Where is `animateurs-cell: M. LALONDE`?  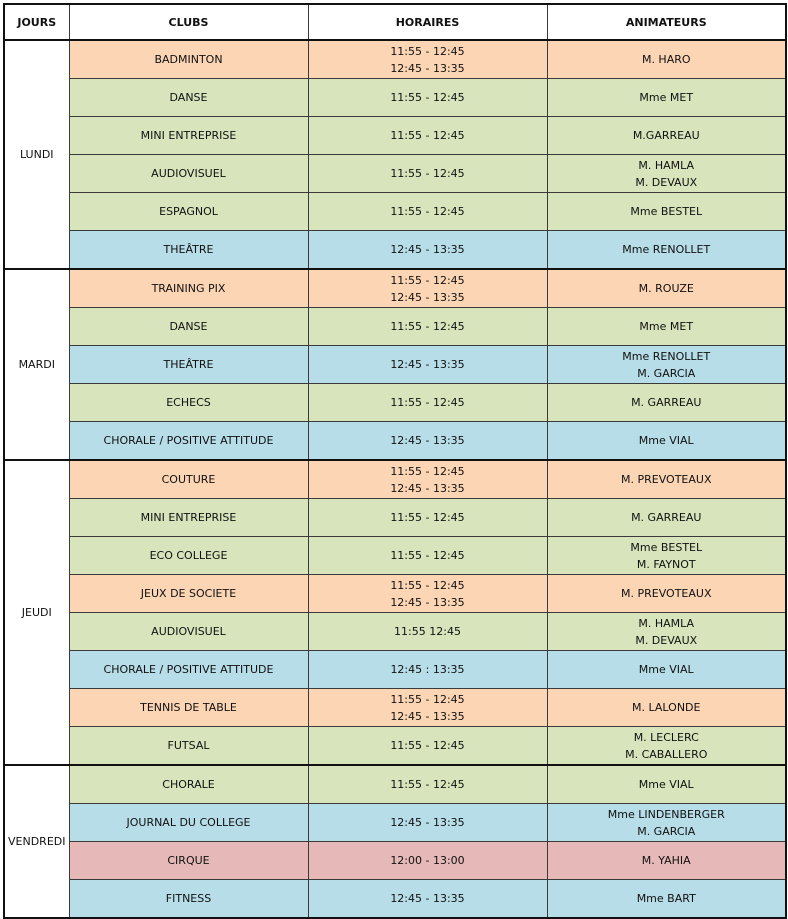 animateurs-cell: M. LALONDE is located at coordinates (666, 707).